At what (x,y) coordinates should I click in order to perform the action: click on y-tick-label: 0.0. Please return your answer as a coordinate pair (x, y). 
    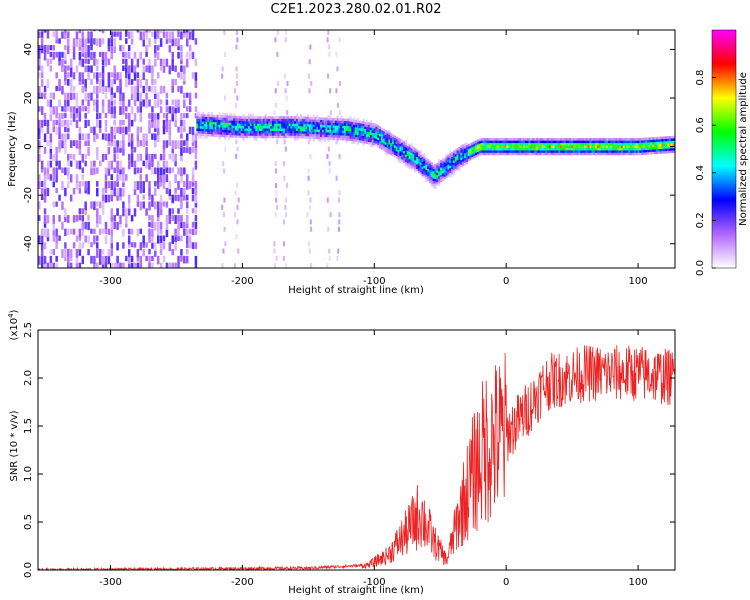
    Looking at the image, I should click on (28, 570).